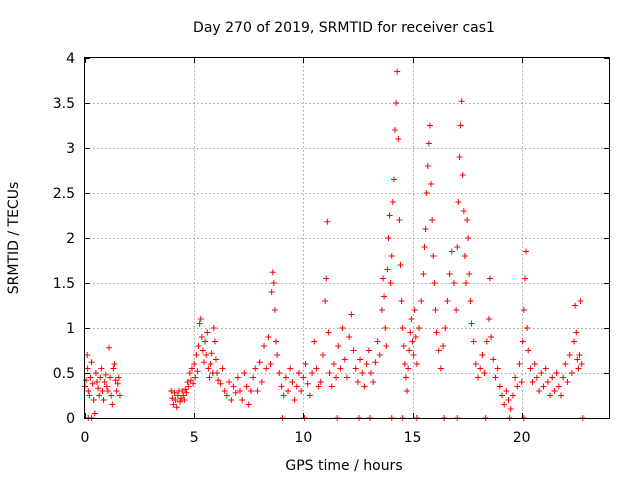 Image resolution: width=640 pixels, height=480 pixels. Describe the element at coordinates (64, 194) in the screenshot. I see `y-tick-label: 2.5` at that location.